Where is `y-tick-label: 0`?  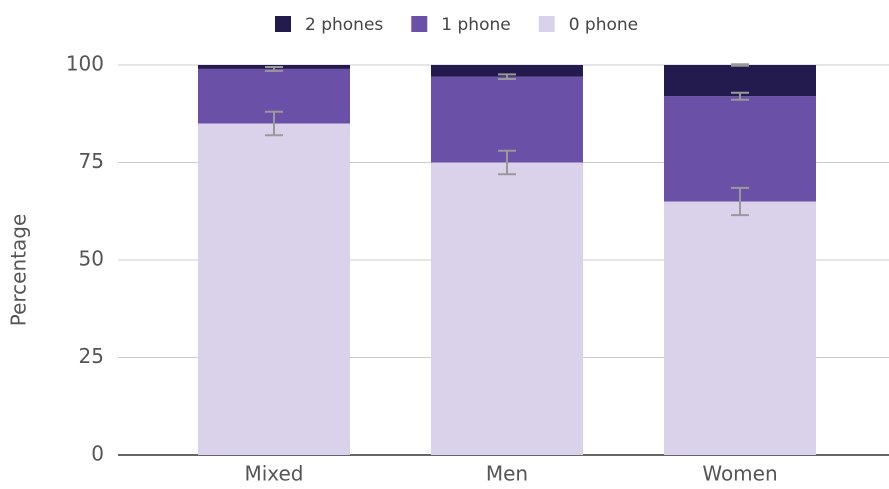
y-tick-label: 0 is located at coordinates (97, 454).